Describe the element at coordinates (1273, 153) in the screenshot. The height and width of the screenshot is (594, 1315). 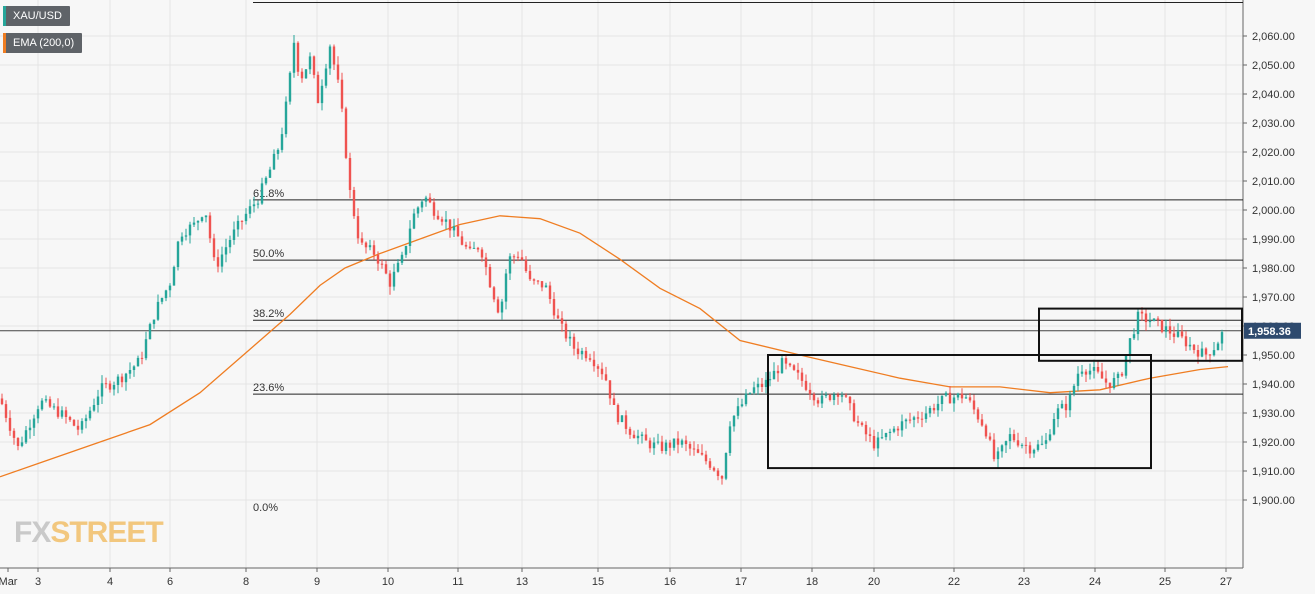
I see `y-tick-label: 2,020.00` at that location.